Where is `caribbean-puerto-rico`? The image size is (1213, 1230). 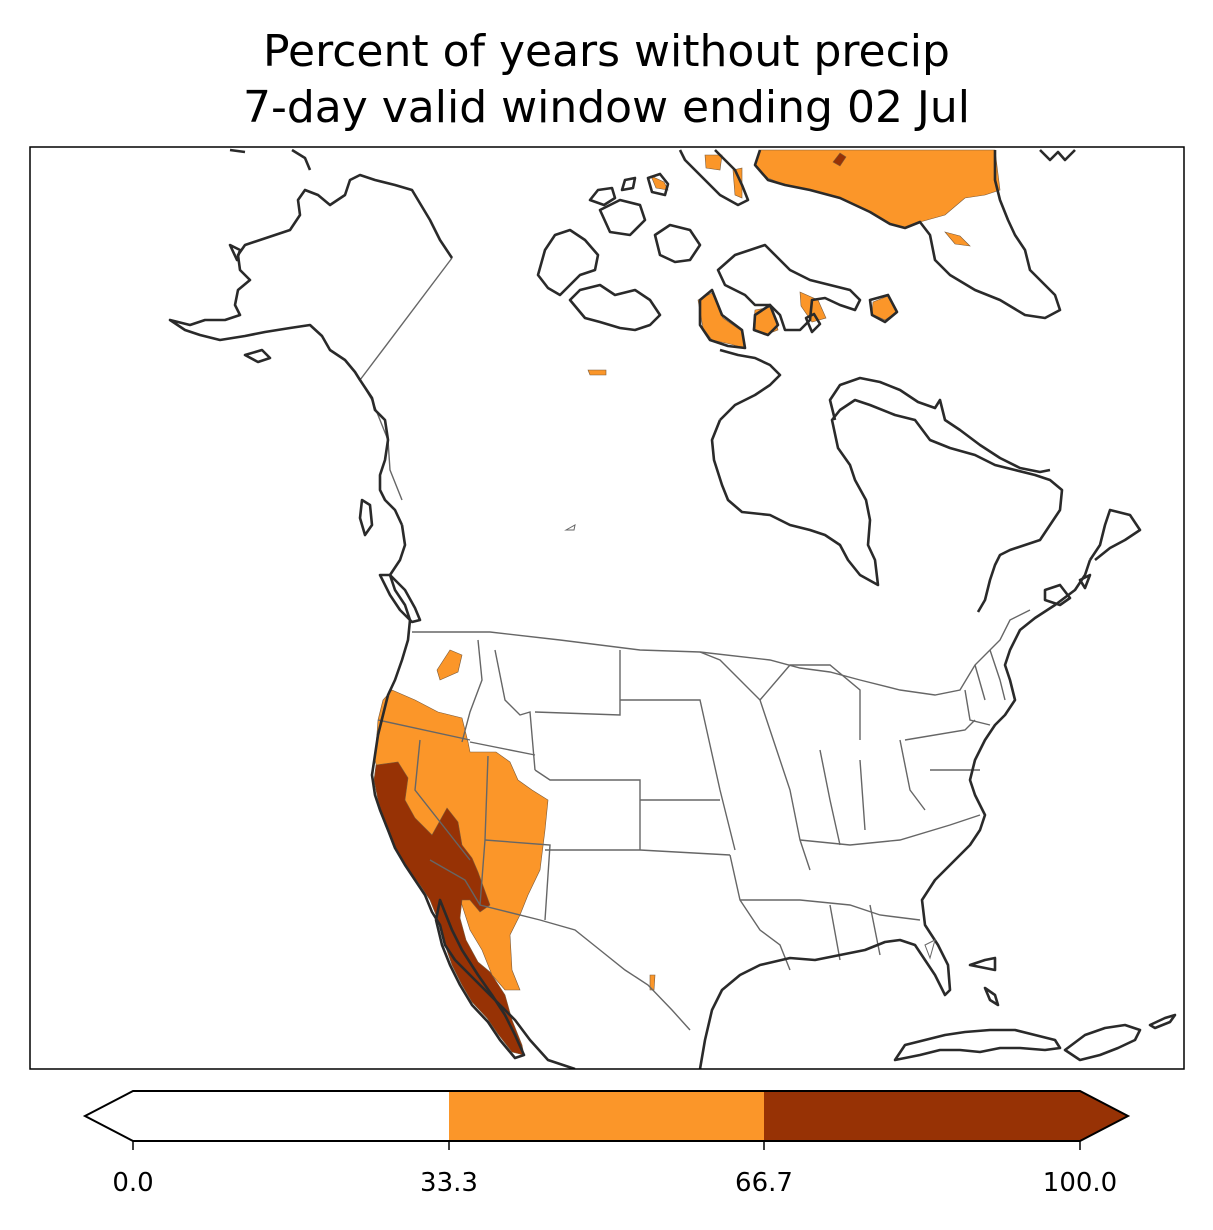
caribbean-puerto-rico is located at coordinates (1162, 1021).